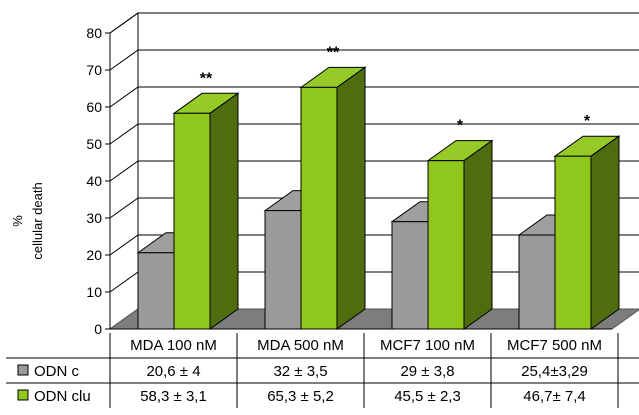 This screenshot has width=639, height=415. Describe the element at coordinates (300, 345) in the screenshot. I see `x-tick-label: MDA 500 nM` at that location.